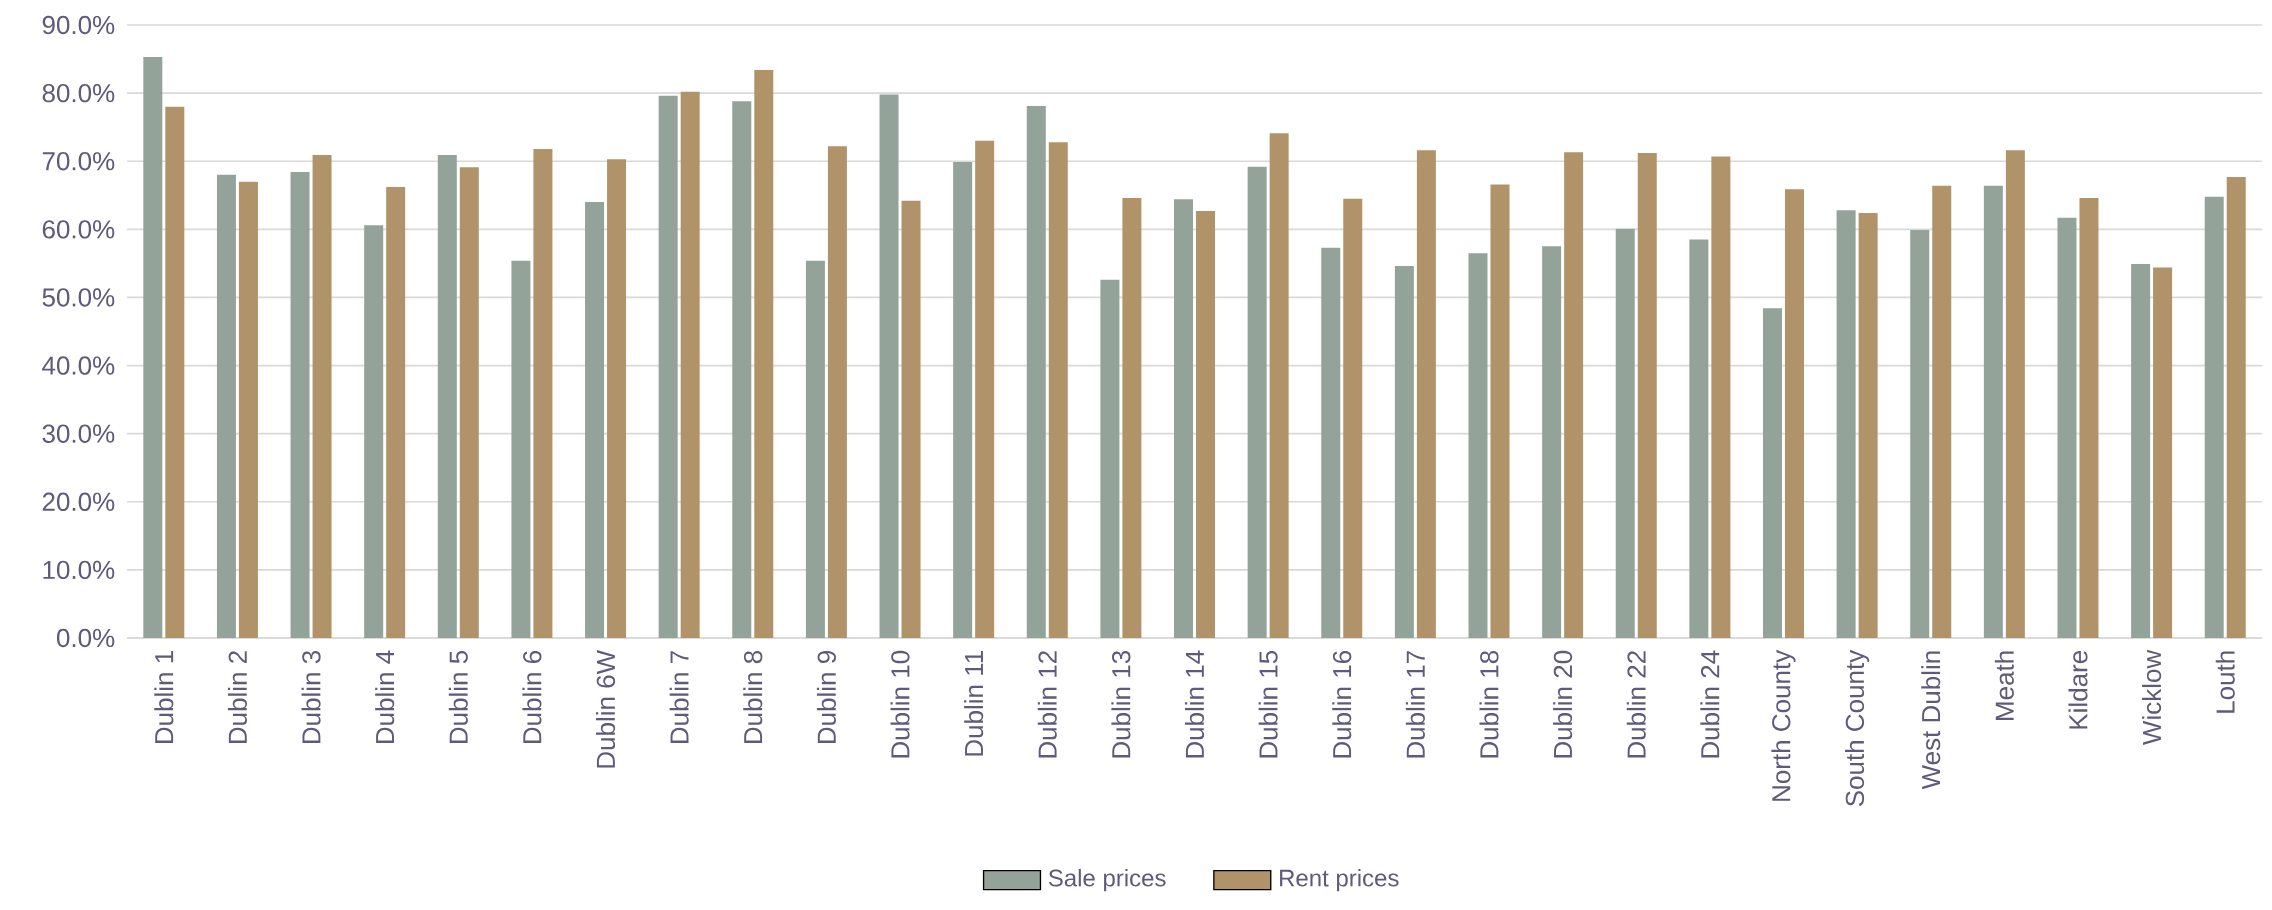 This screenshot has height=910, width=2272. Describe the element at coordinates (1857, 728) in the screenshot. I see `x-tick-label: South County` at that location.